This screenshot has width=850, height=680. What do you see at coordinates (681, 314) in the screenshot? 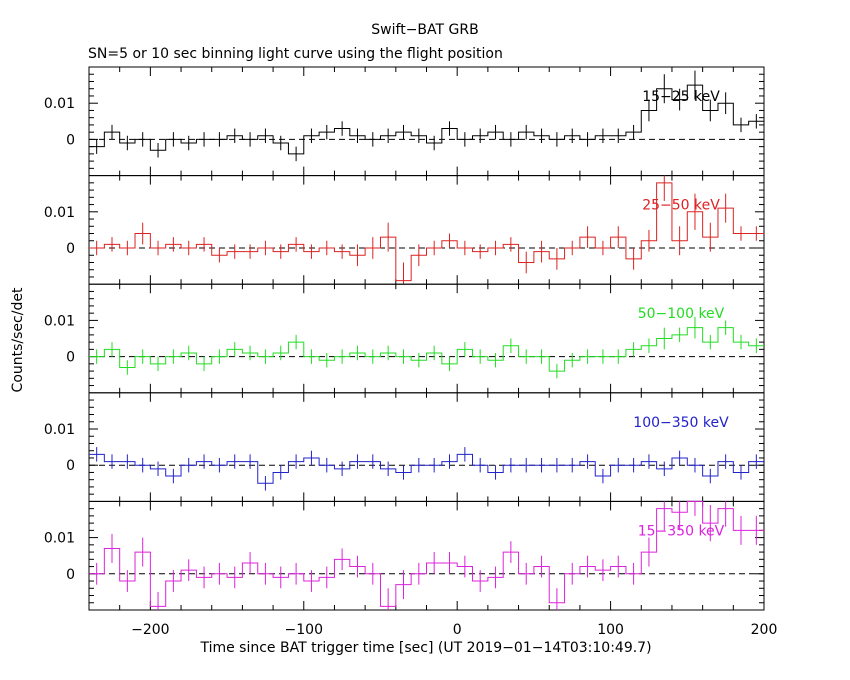
I see `series-label: 50−100 keV` at bounding box center [681, 314].